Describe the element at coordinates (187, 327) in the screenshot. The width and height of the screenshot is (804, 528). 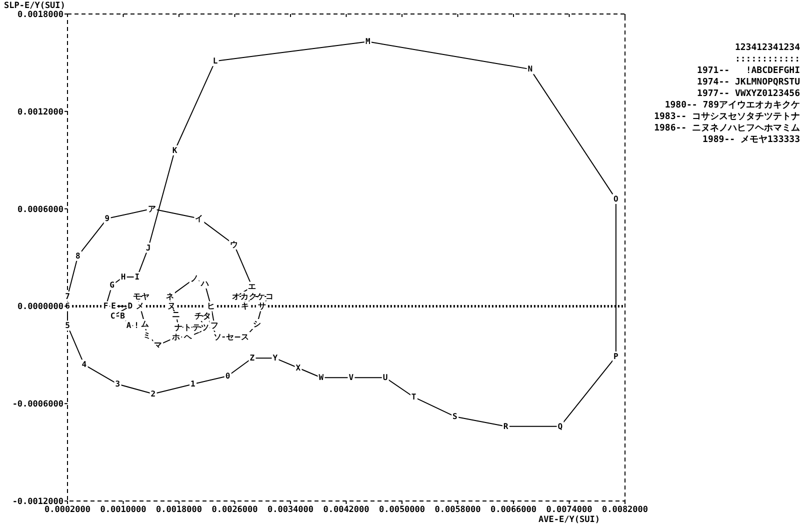
I see `annotation: ト` at that location.